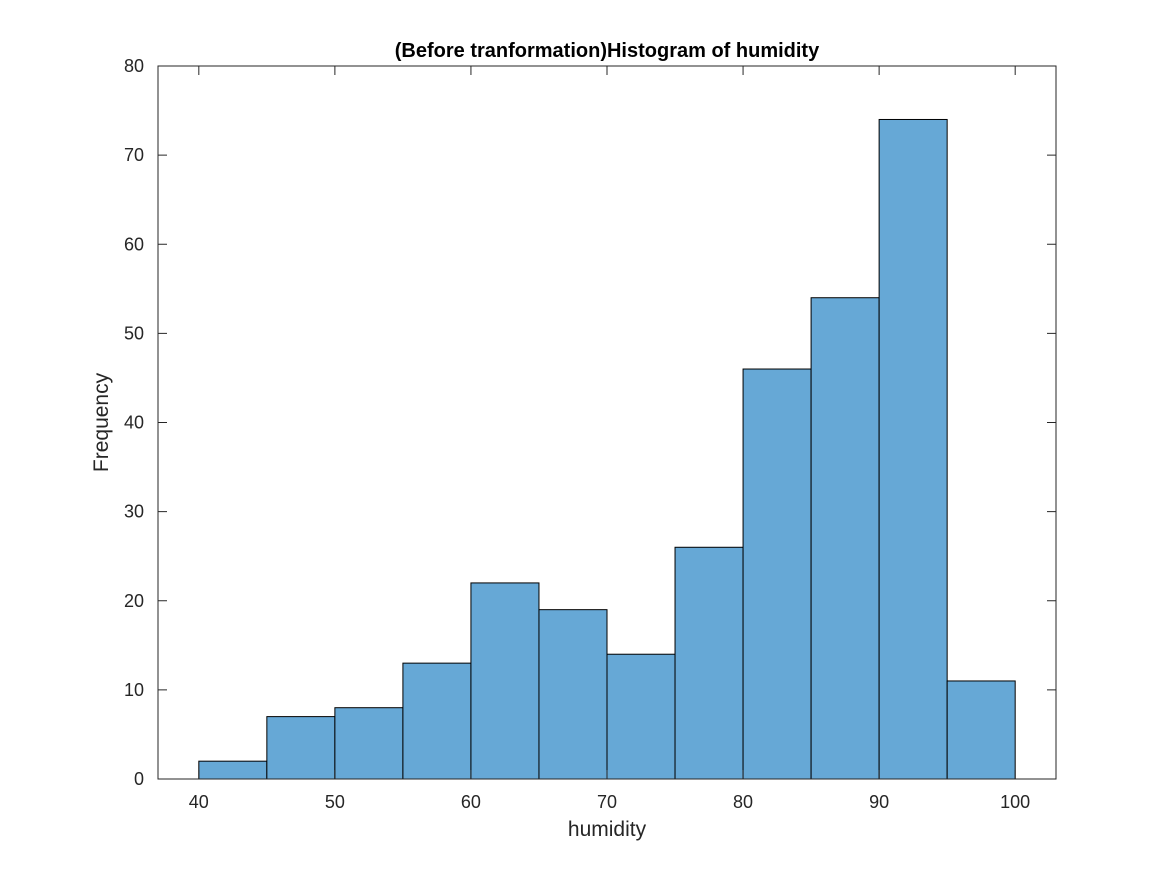 The image size is (1167, 875). Describe the element at coordinates (743, 802) in the screenshot. I see `x-tick-label: 80` at that location.